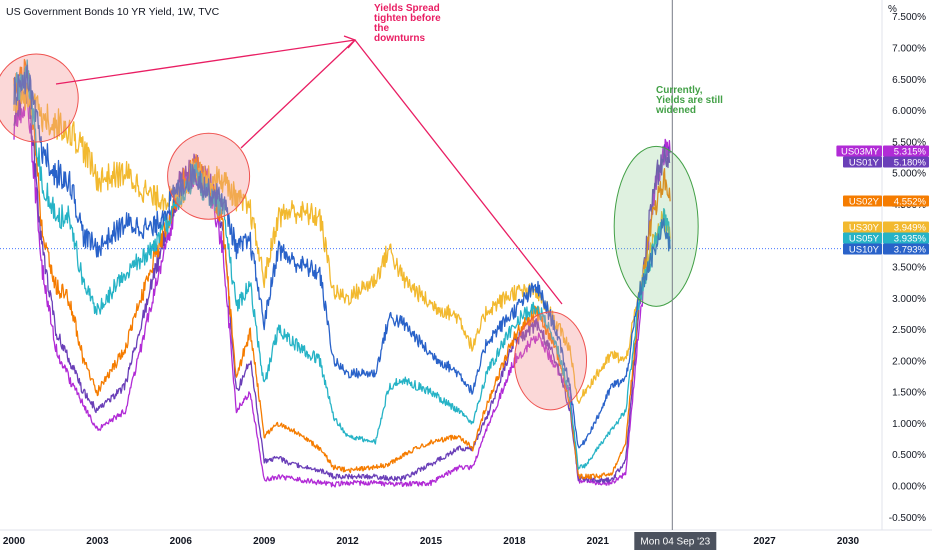 The image size is (932, 550). Describe the element at coordinates (864, 163) in the screenshot. I see `badge-name: US01Y` at that location.